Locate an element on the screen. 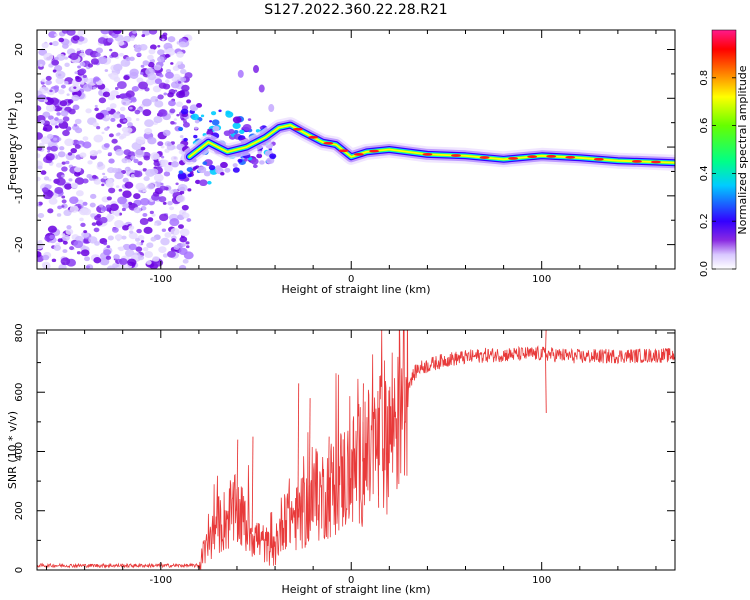 The image size is (750, 600). colorbar-tick-label: 0.0 is located at coordinates (704, 269).